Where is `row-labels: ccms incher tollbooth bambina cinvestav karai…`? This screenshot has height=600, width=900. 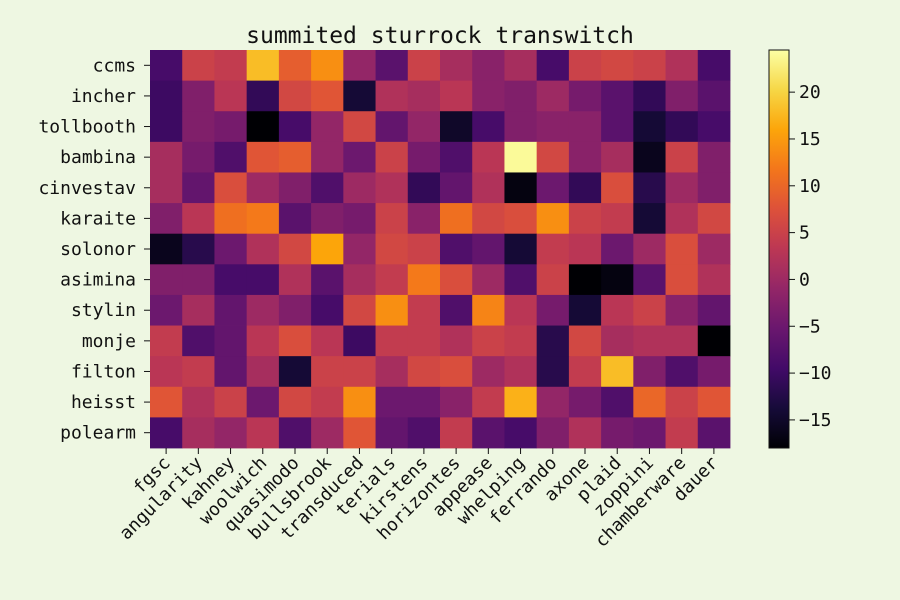 row-labels: ccms incher tollbooth bambina cinvestav karai… is located at coordinates (94, 249).